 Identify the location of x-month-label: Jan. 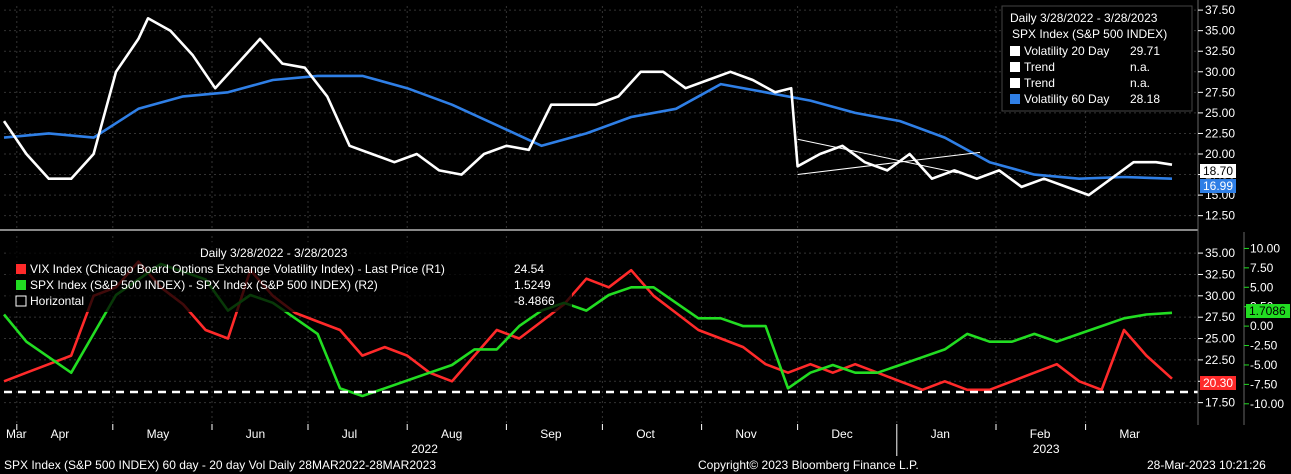
(940, 434).